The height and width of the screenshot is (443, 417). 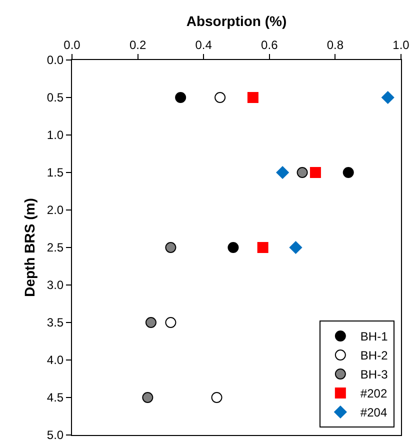 I want to click on y-tick-label: 3.5, so click(x=55, y=323).